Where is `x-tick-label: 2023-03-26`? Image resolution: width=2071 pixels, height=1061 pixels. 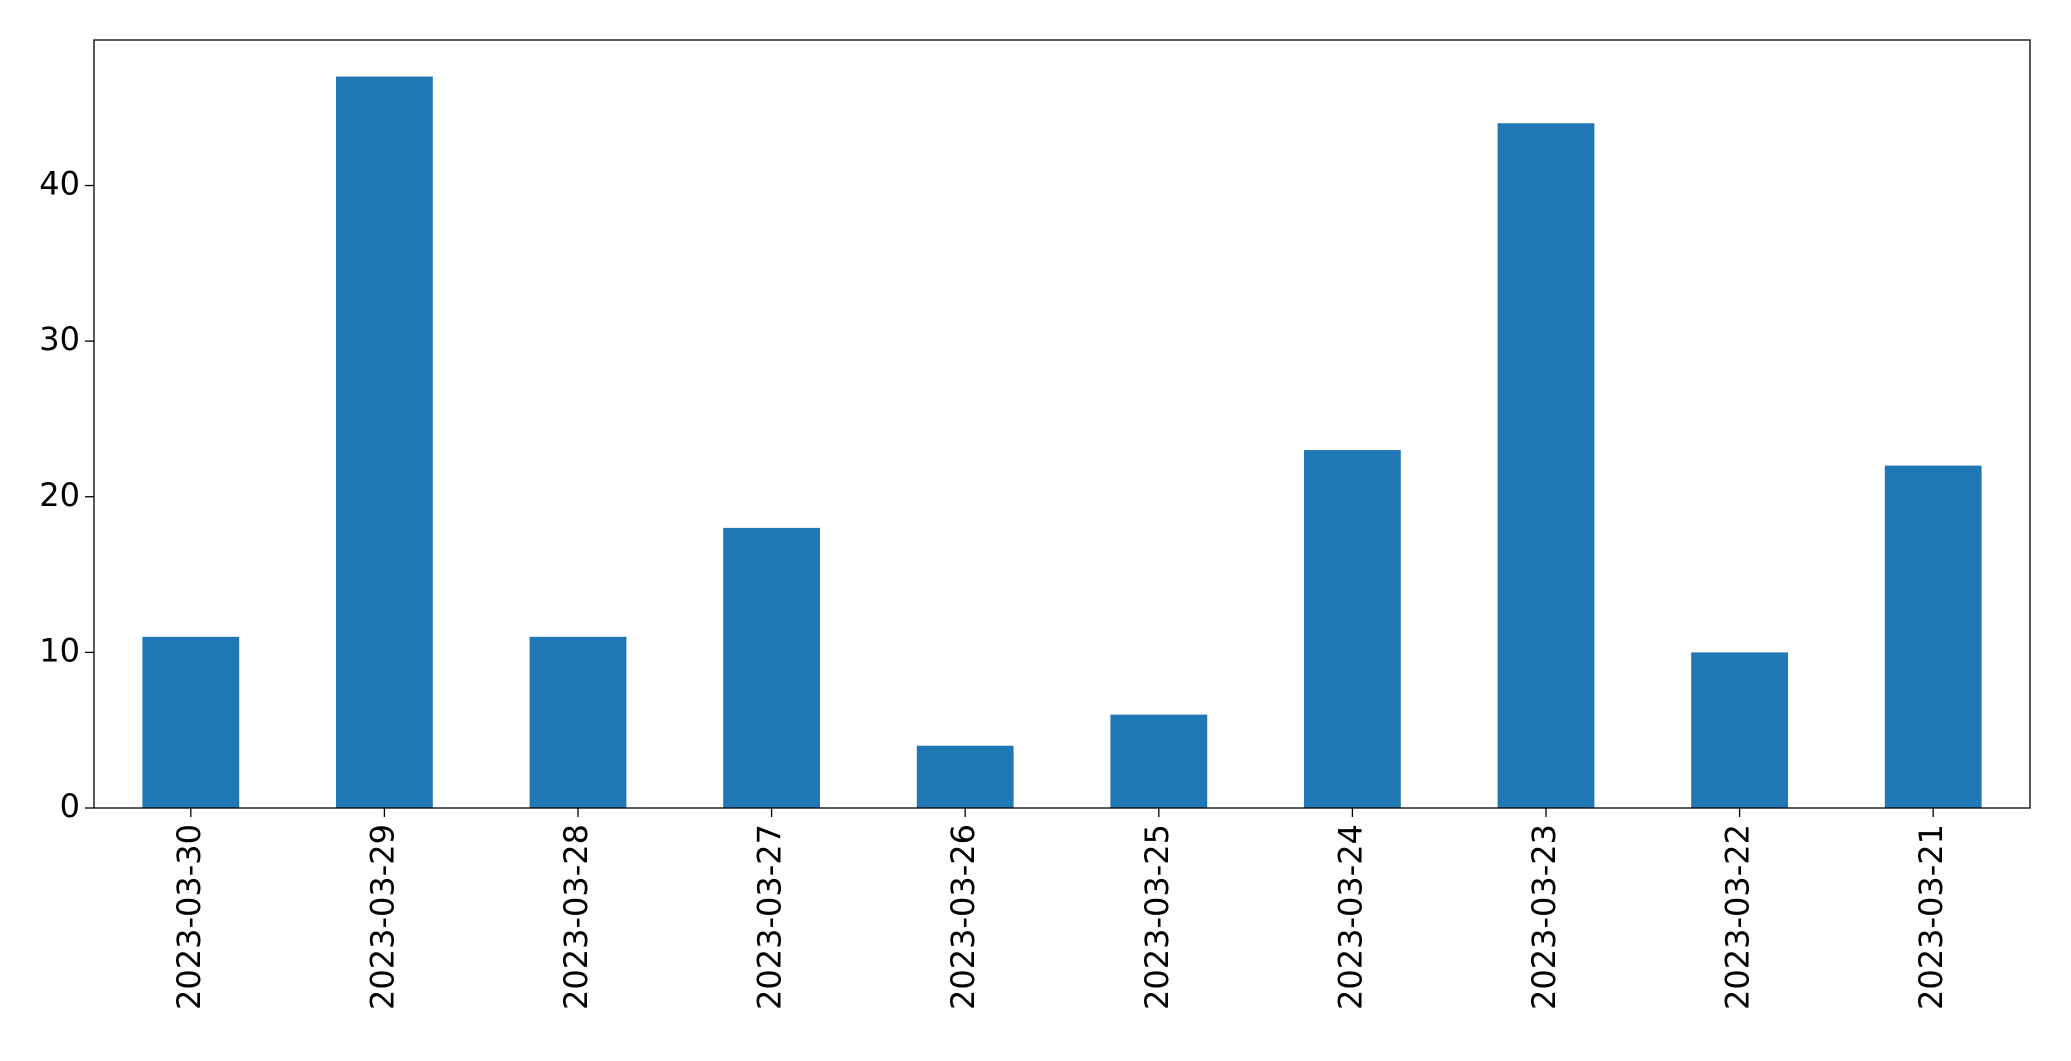
x-tick-label: 2023-03-26 is located at coordinates (963, 917).